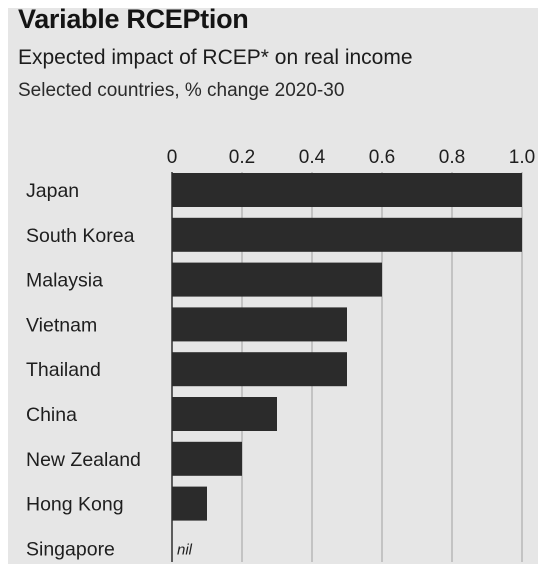  What do you see at coordinates (522, 157) in the screenshot?
I see `tick-label: 1.0` at bounding box center [522, 157].